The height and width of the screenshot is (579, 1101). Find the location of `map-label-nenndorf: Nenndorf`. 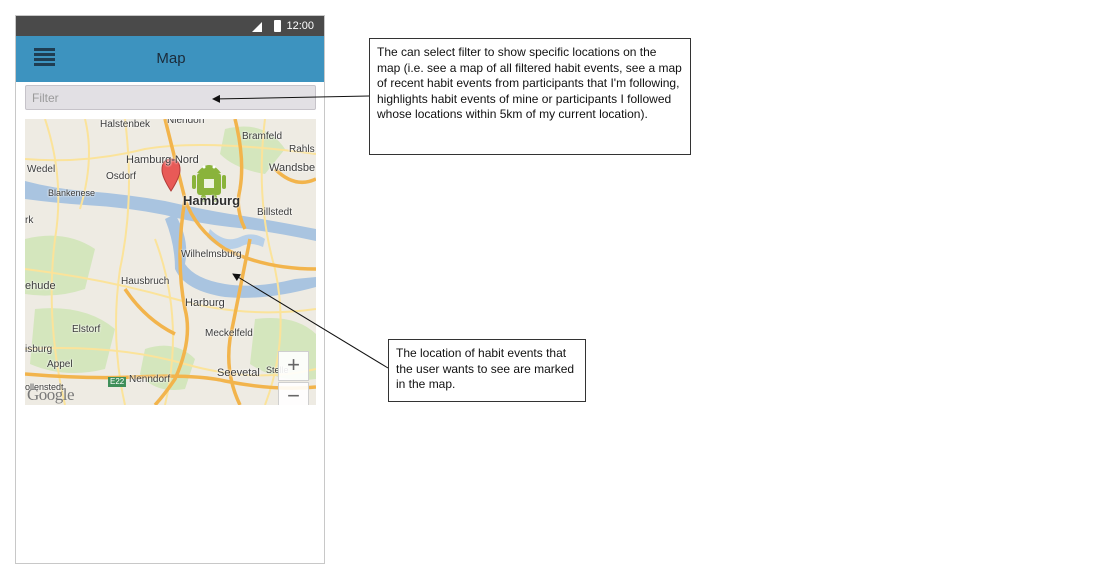

map-label-nenndorf: Nenndorf is located at coordinates (150, 379).